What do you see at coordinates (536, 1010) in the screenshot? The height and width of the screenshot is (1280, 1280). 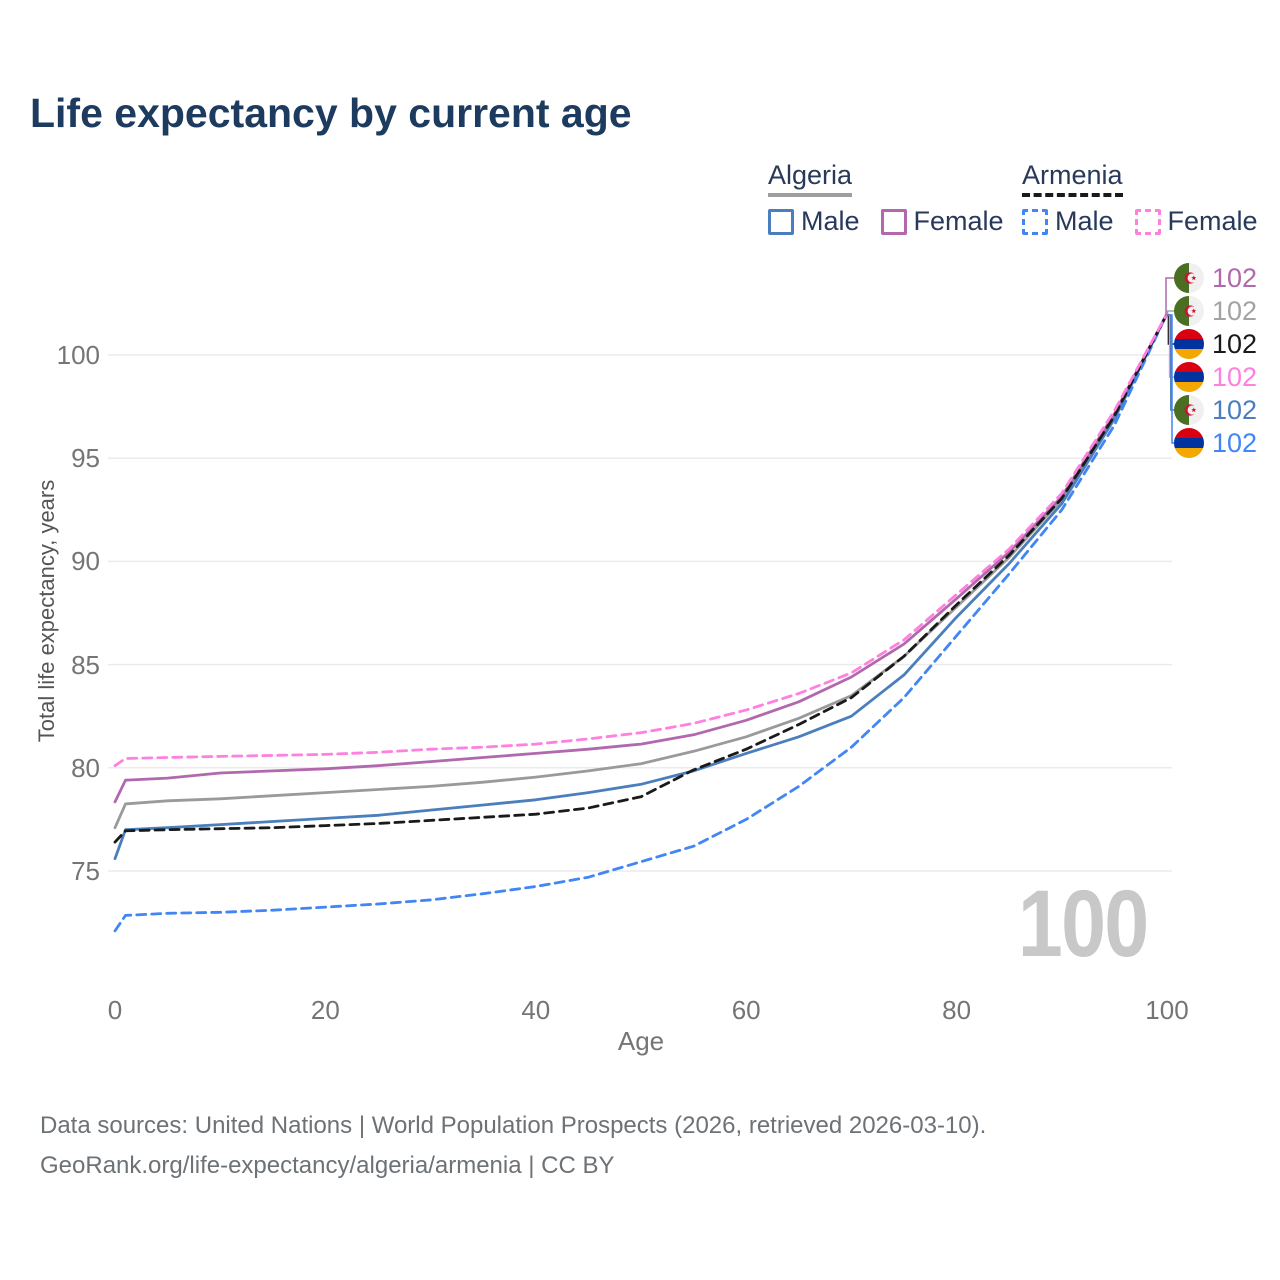 I see `x-tick-40: 40` at bounding box center [536, 1010].